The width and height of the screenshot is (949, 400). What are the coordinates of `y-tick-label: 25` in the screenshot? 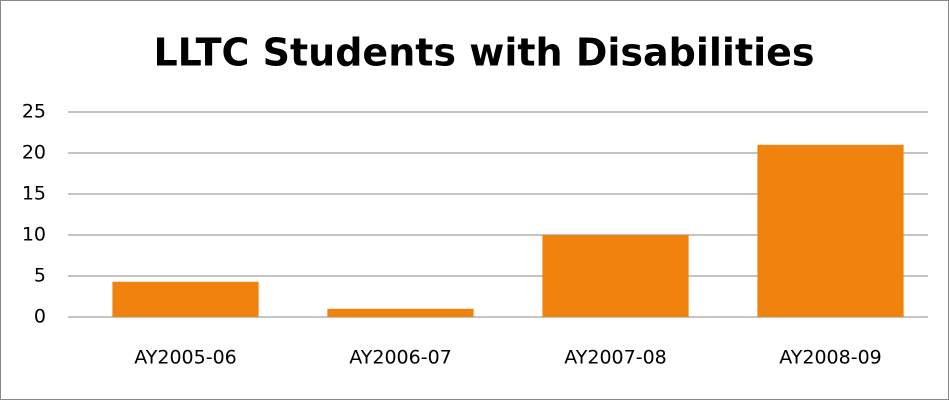 It's located at (34, 112).